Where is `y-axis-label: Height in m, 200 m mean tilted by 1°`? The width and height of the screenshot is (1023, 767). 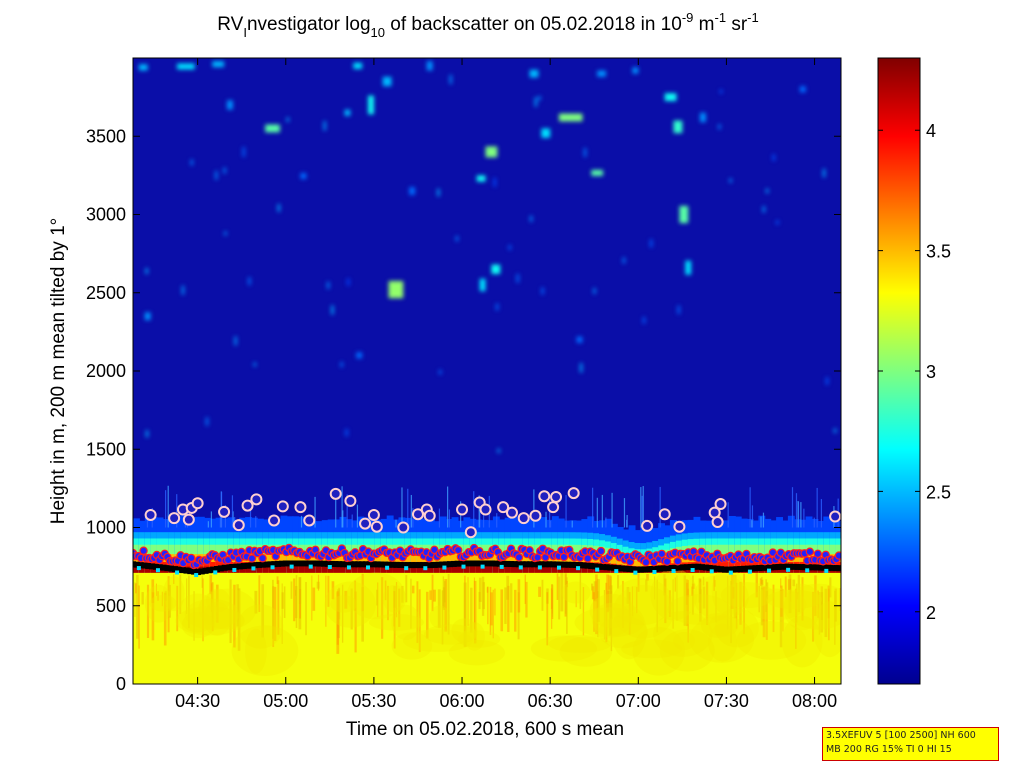 y-axis-label: Height in m, 200 m mean tilted by 1° is located at coordinates (58, 371).